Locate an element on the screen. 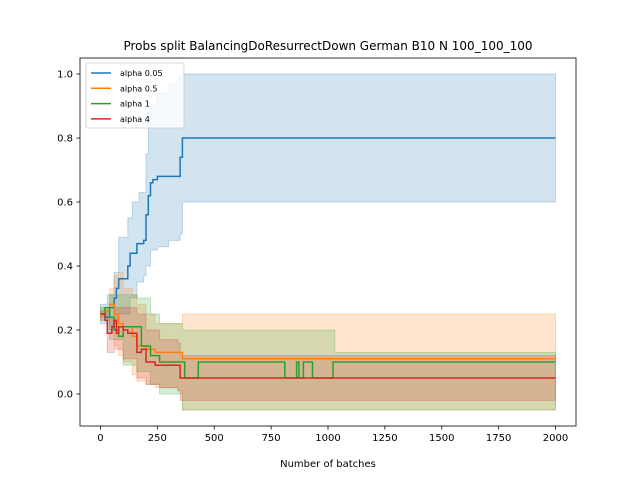 The width and height of the screenshot is (640, 480). y-axis-ticks: 0.0 0.2 0.4 0.6 0.8 1.0 is located at coordinates (68, 235).